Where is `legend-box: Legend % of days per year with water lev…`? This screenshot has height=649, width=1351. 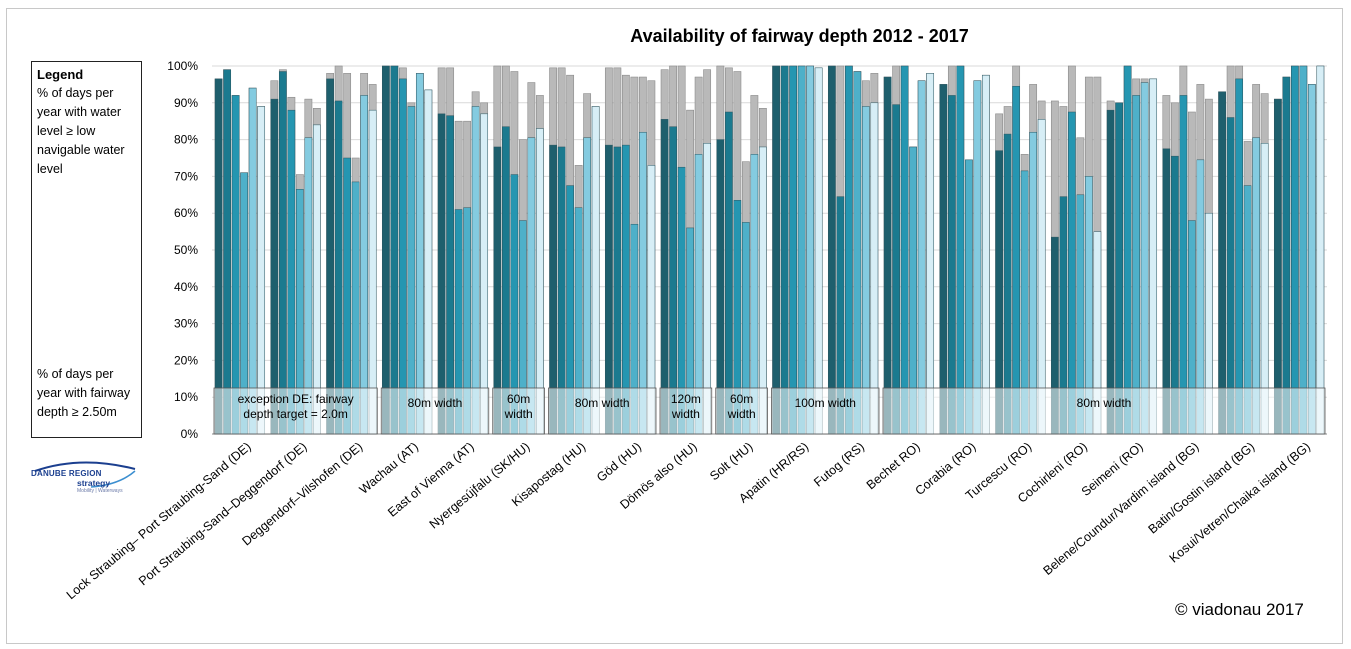 legend-box: Legend % of days per year with water lev… is located at coordinates (86, 249).